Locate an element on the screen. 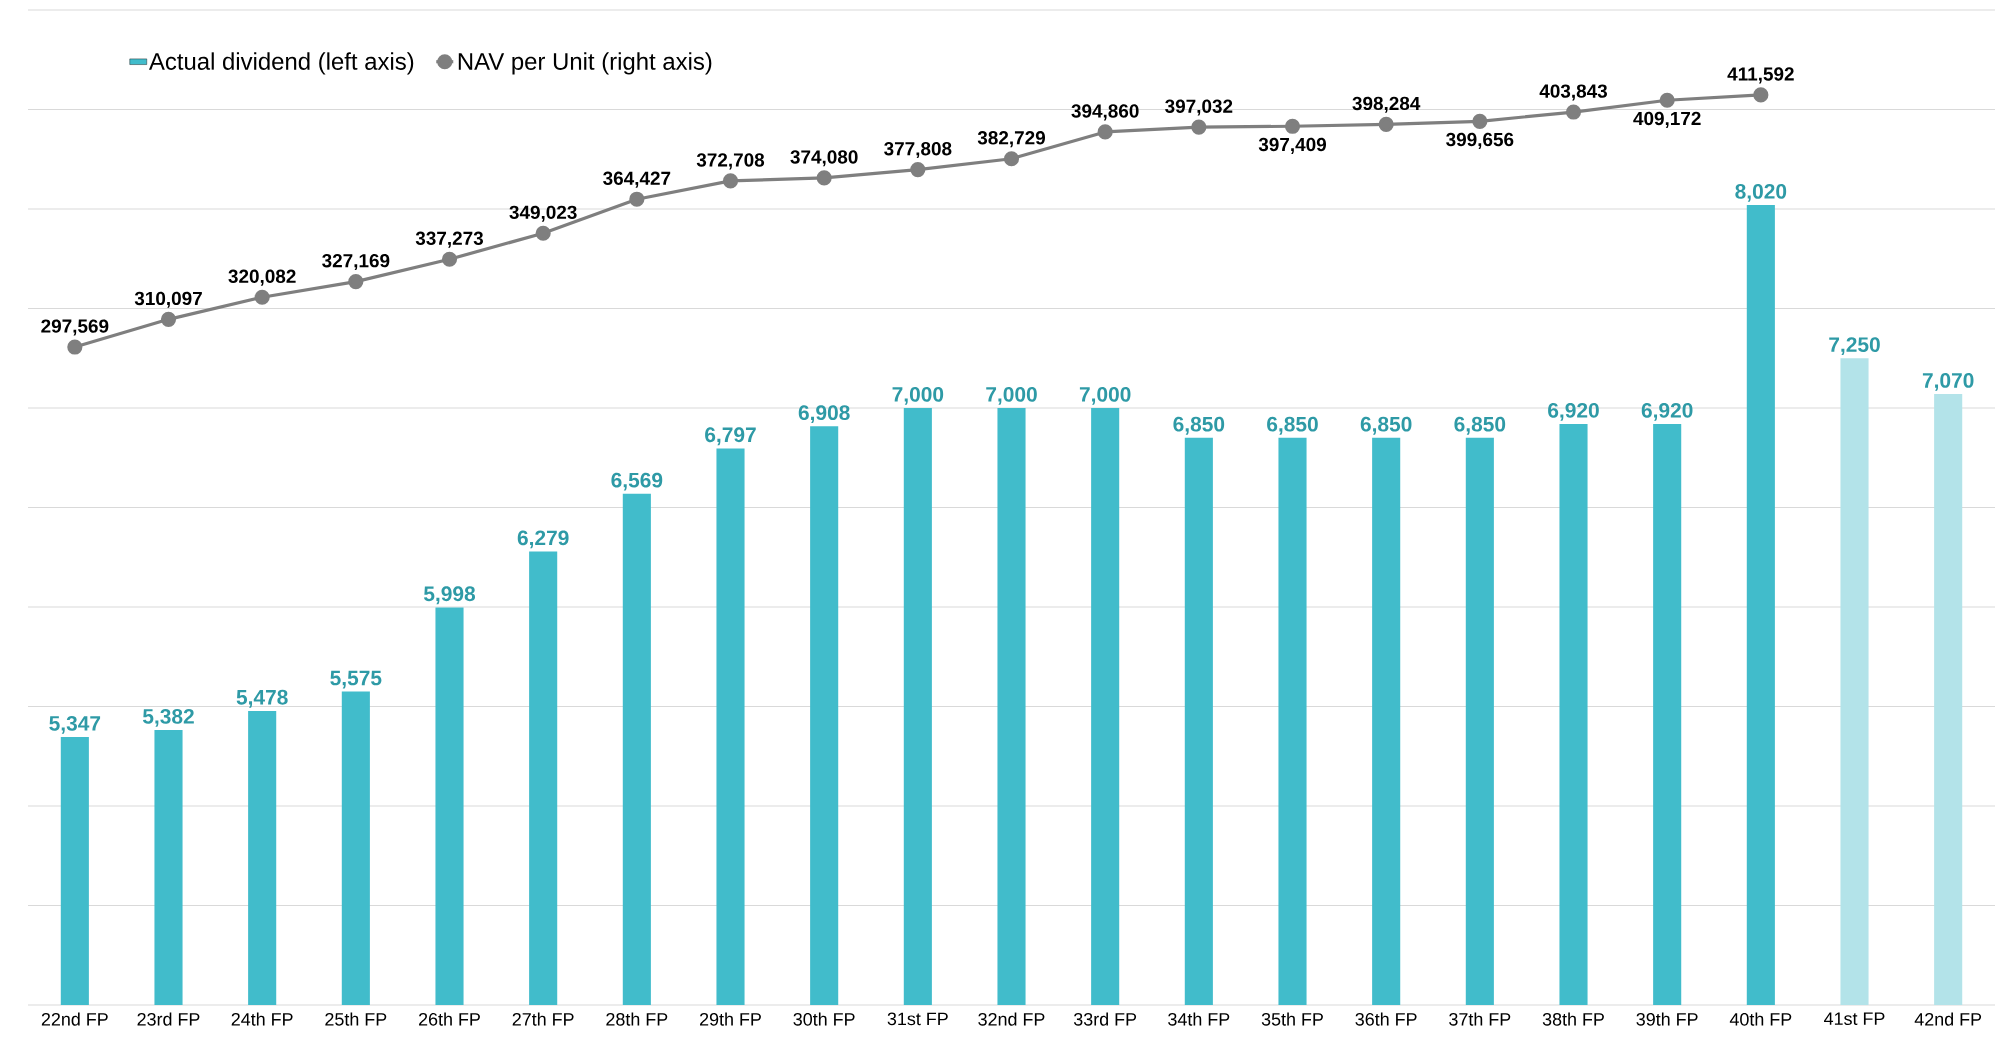  data-label: 5,382 is located at coordinates (168, 717).